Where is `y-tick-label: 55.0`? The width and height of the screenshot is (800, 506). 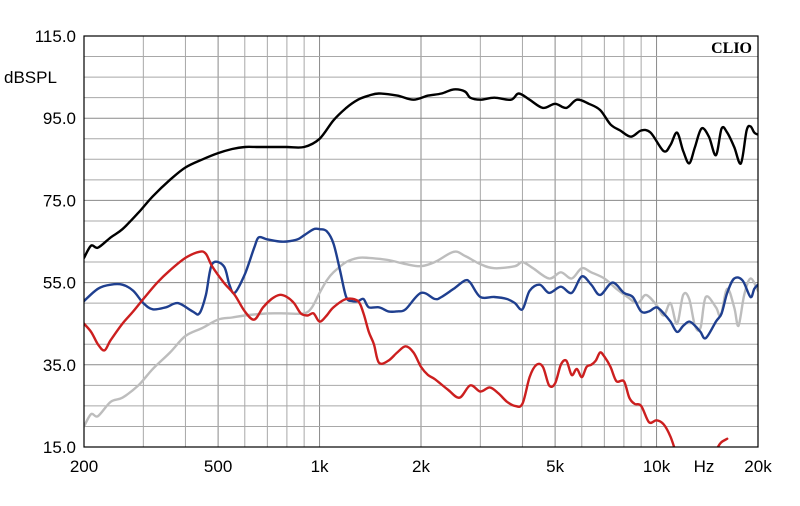 y-tick-label: 55.0 is located at coordinates (59, 283).